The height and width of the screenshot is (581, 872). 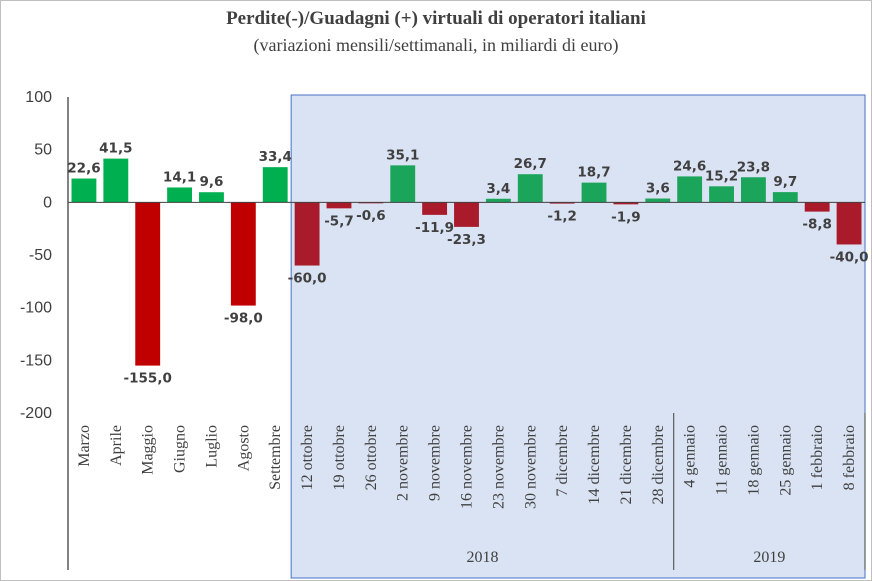 I want to click on data-label: 9,7, so click(x=785, y=182).